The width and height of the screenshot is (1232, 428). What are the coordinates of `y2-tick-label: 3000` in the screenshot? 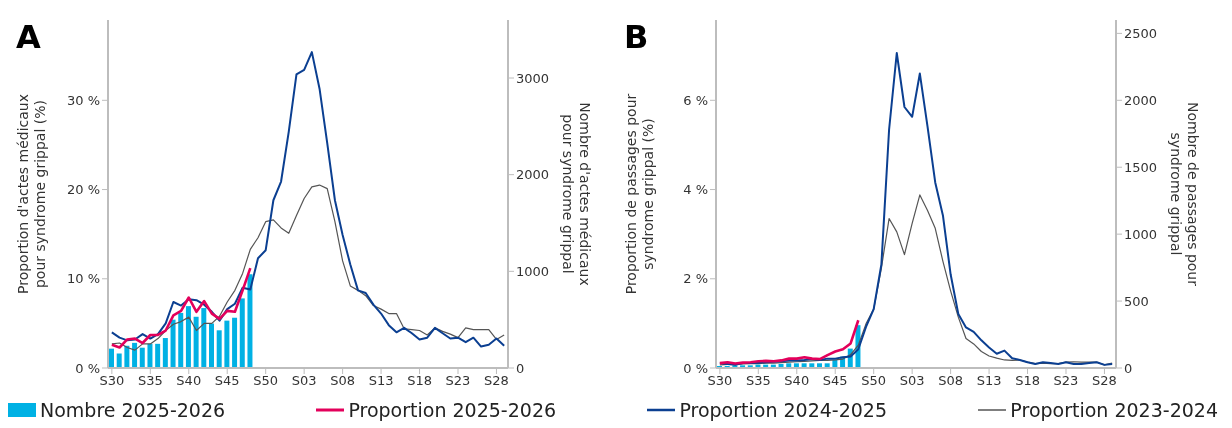 It's located at (533, 78).